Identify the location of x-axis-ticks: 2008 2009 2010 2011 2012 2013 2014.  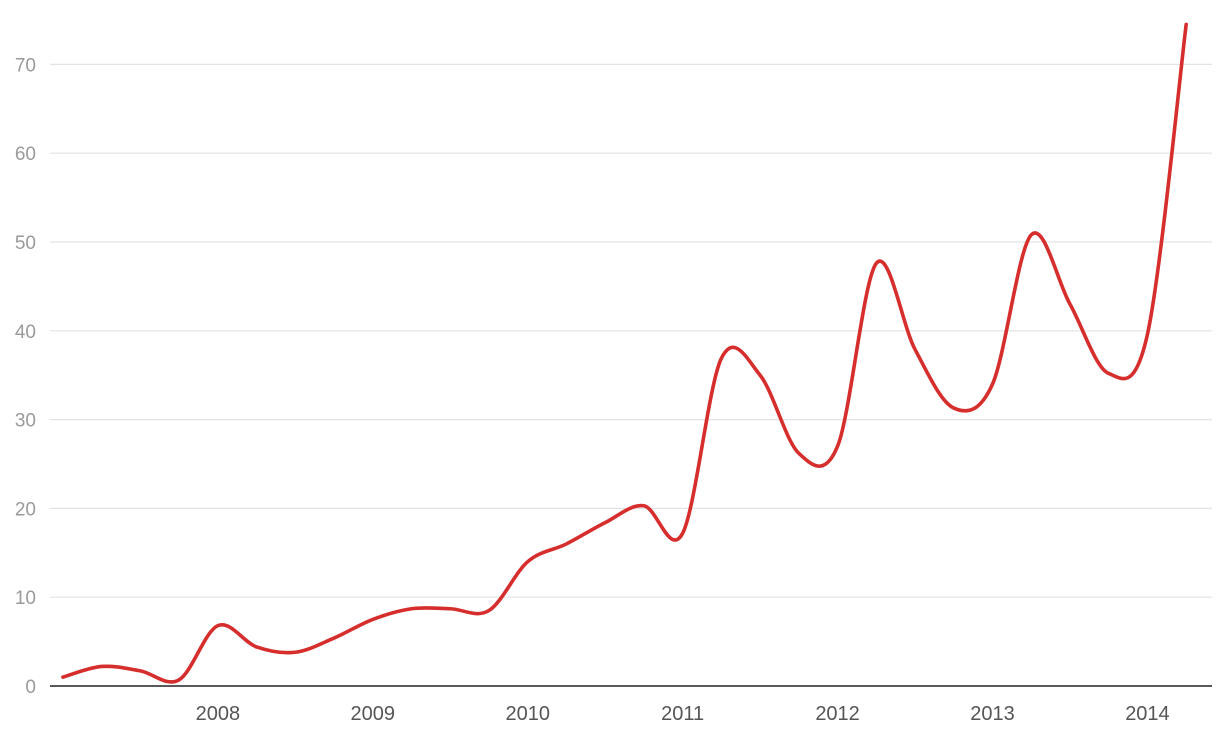
(683, 714).